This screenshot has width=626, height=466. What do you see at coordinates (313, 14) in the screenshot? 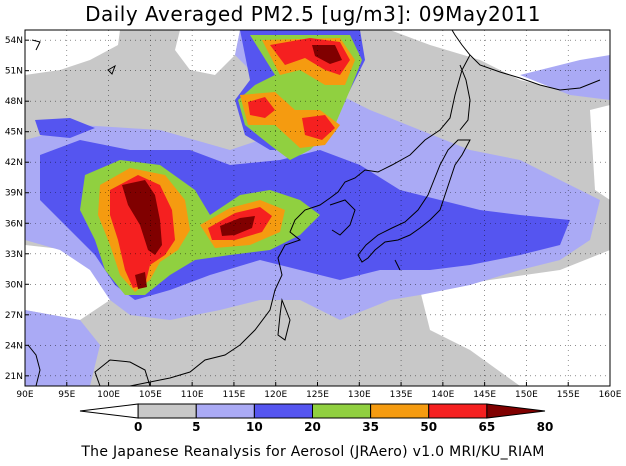
I see `map-title: Daily Averaged PM2.5 [ug/m3]: 09May2011` at bounding box center [313, 14].